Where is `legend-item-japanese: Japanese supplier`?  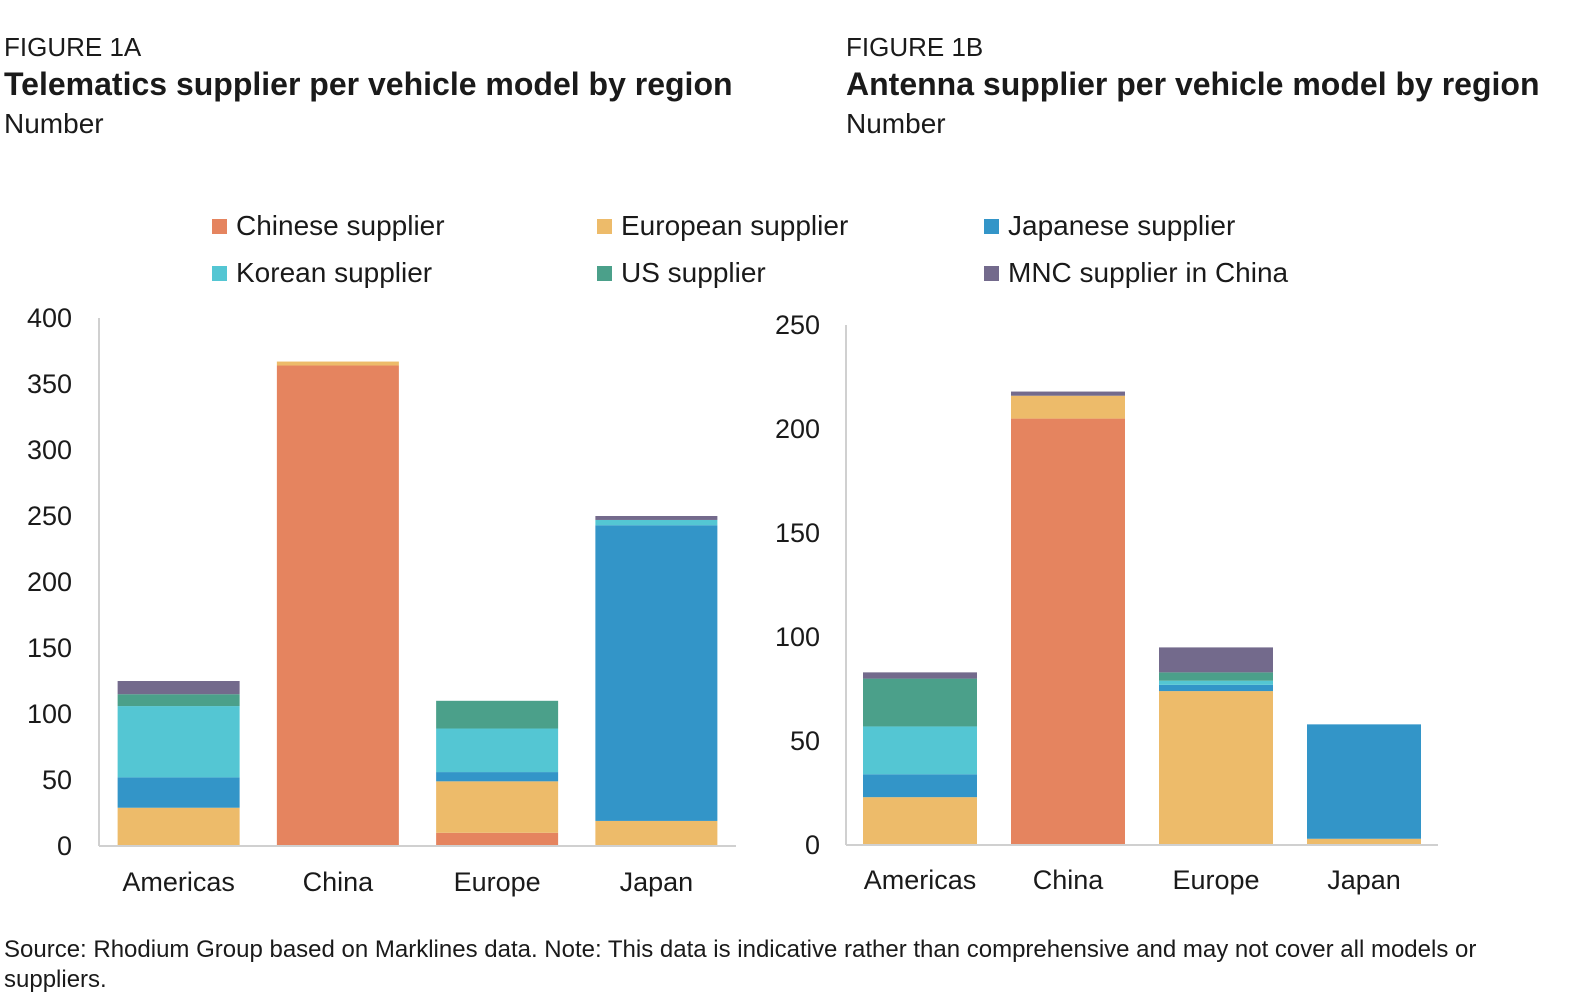
legend-item-japanese: Japanese supplier is located at coordinates (1109, 226).